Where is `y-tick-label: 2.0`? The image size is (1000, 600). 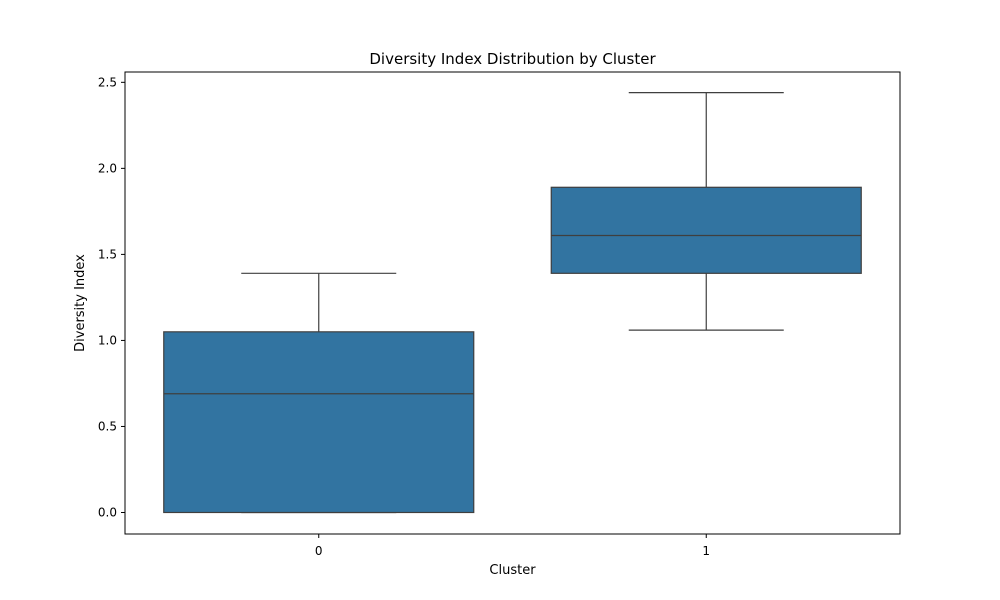 y-tick-label: 2.0 is located at coordinates (107, 168).